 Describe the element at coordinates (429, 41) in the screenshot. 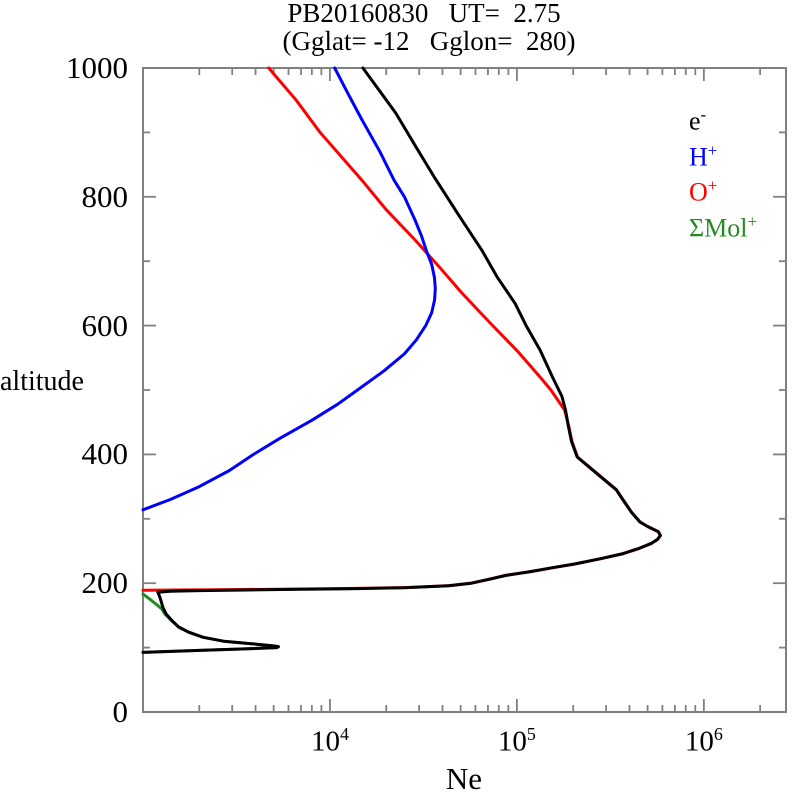

I see `chart-subtitle: (Gglat= -12 Gglon= 280)` at that location.